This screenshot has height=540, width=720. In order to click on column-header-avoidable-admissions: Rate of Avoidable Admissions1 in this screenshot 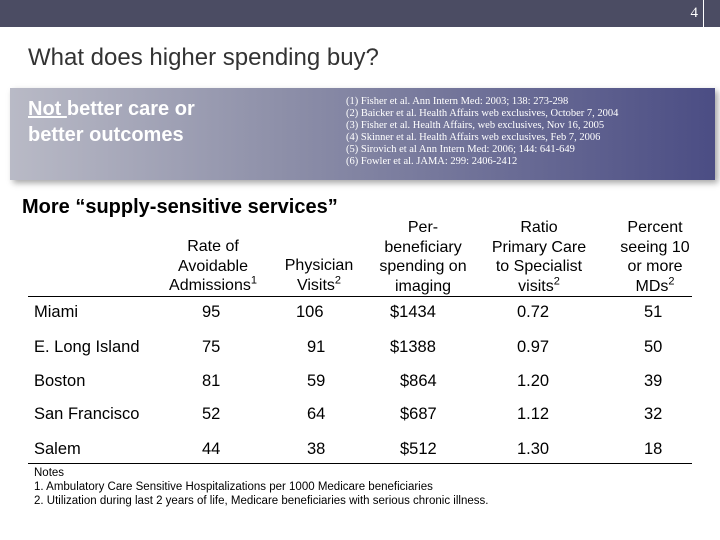, I will do `click(213, 266)`.